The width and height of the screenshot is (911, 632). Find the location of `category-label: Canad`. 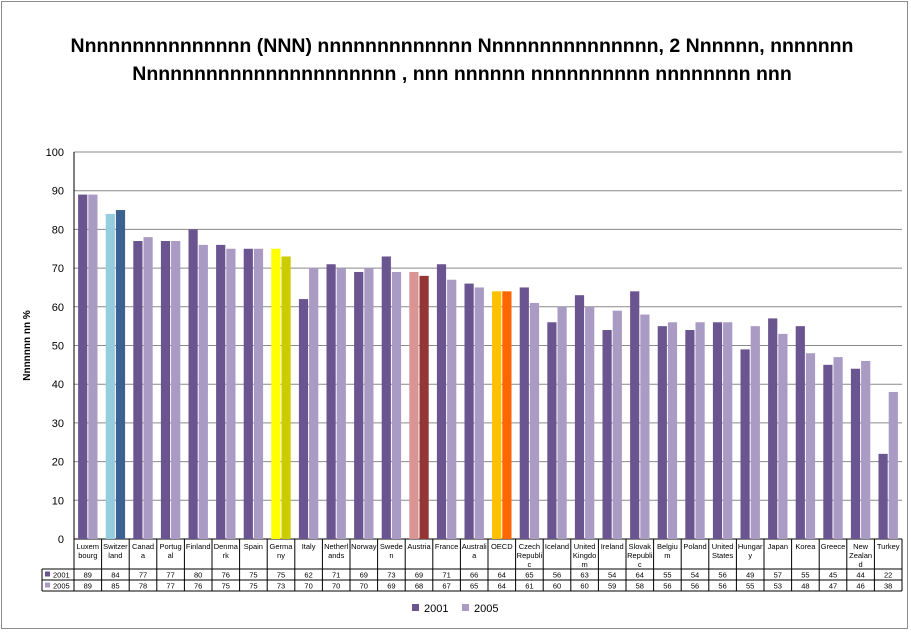

category-label: Canad is located at coordinates (143, 546).